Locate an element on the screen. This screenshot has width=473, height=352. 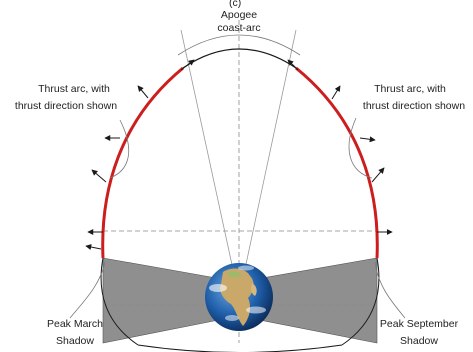
orbit-lower-left-arc is located at coordinates (119, 301).